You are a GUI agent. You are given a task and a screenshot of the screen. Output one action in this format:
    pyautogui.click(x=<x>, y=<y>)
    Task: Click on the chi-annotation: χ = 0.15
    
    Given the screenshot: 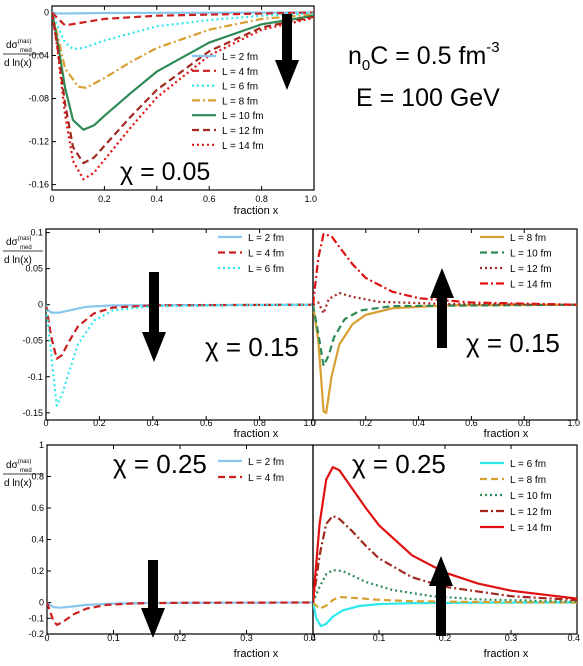 What is the action you would take?
    pyautogui.click(x=513, y=343)
    